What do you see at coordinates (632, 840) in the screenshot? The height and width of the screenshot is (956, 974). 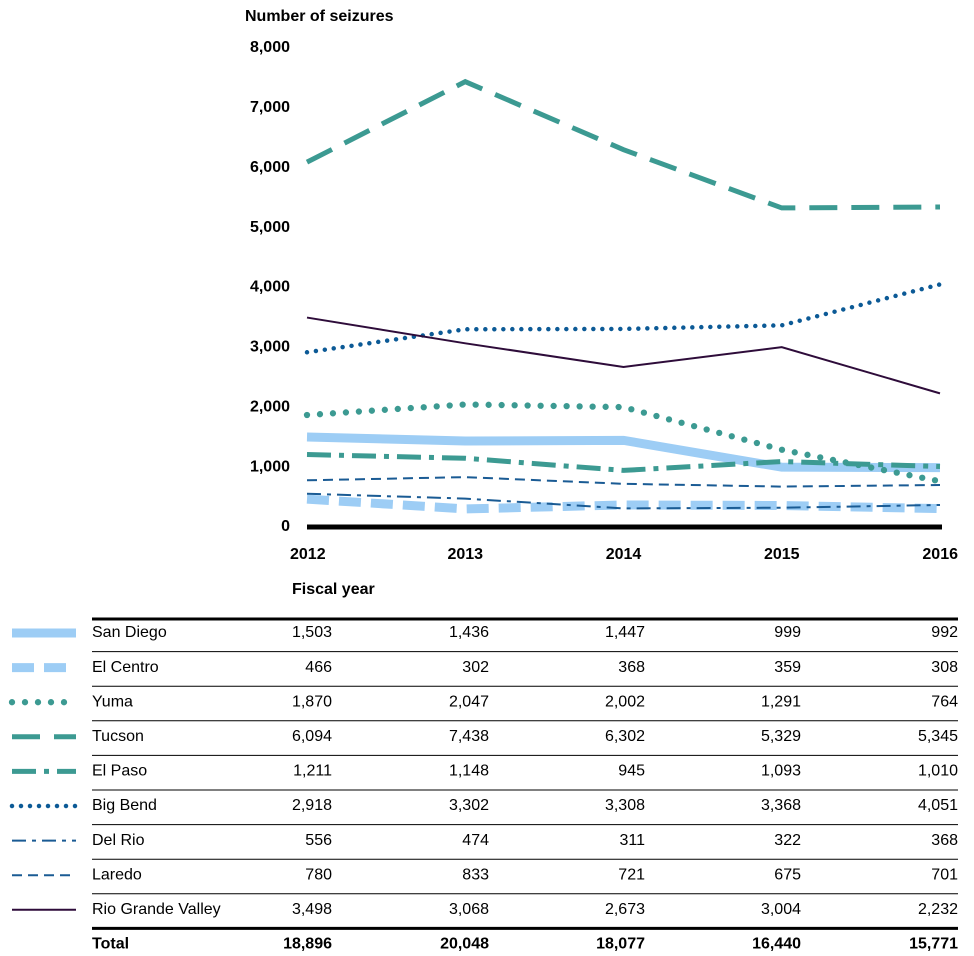 I see `table-value: 311` at bounding box center [632, 840].